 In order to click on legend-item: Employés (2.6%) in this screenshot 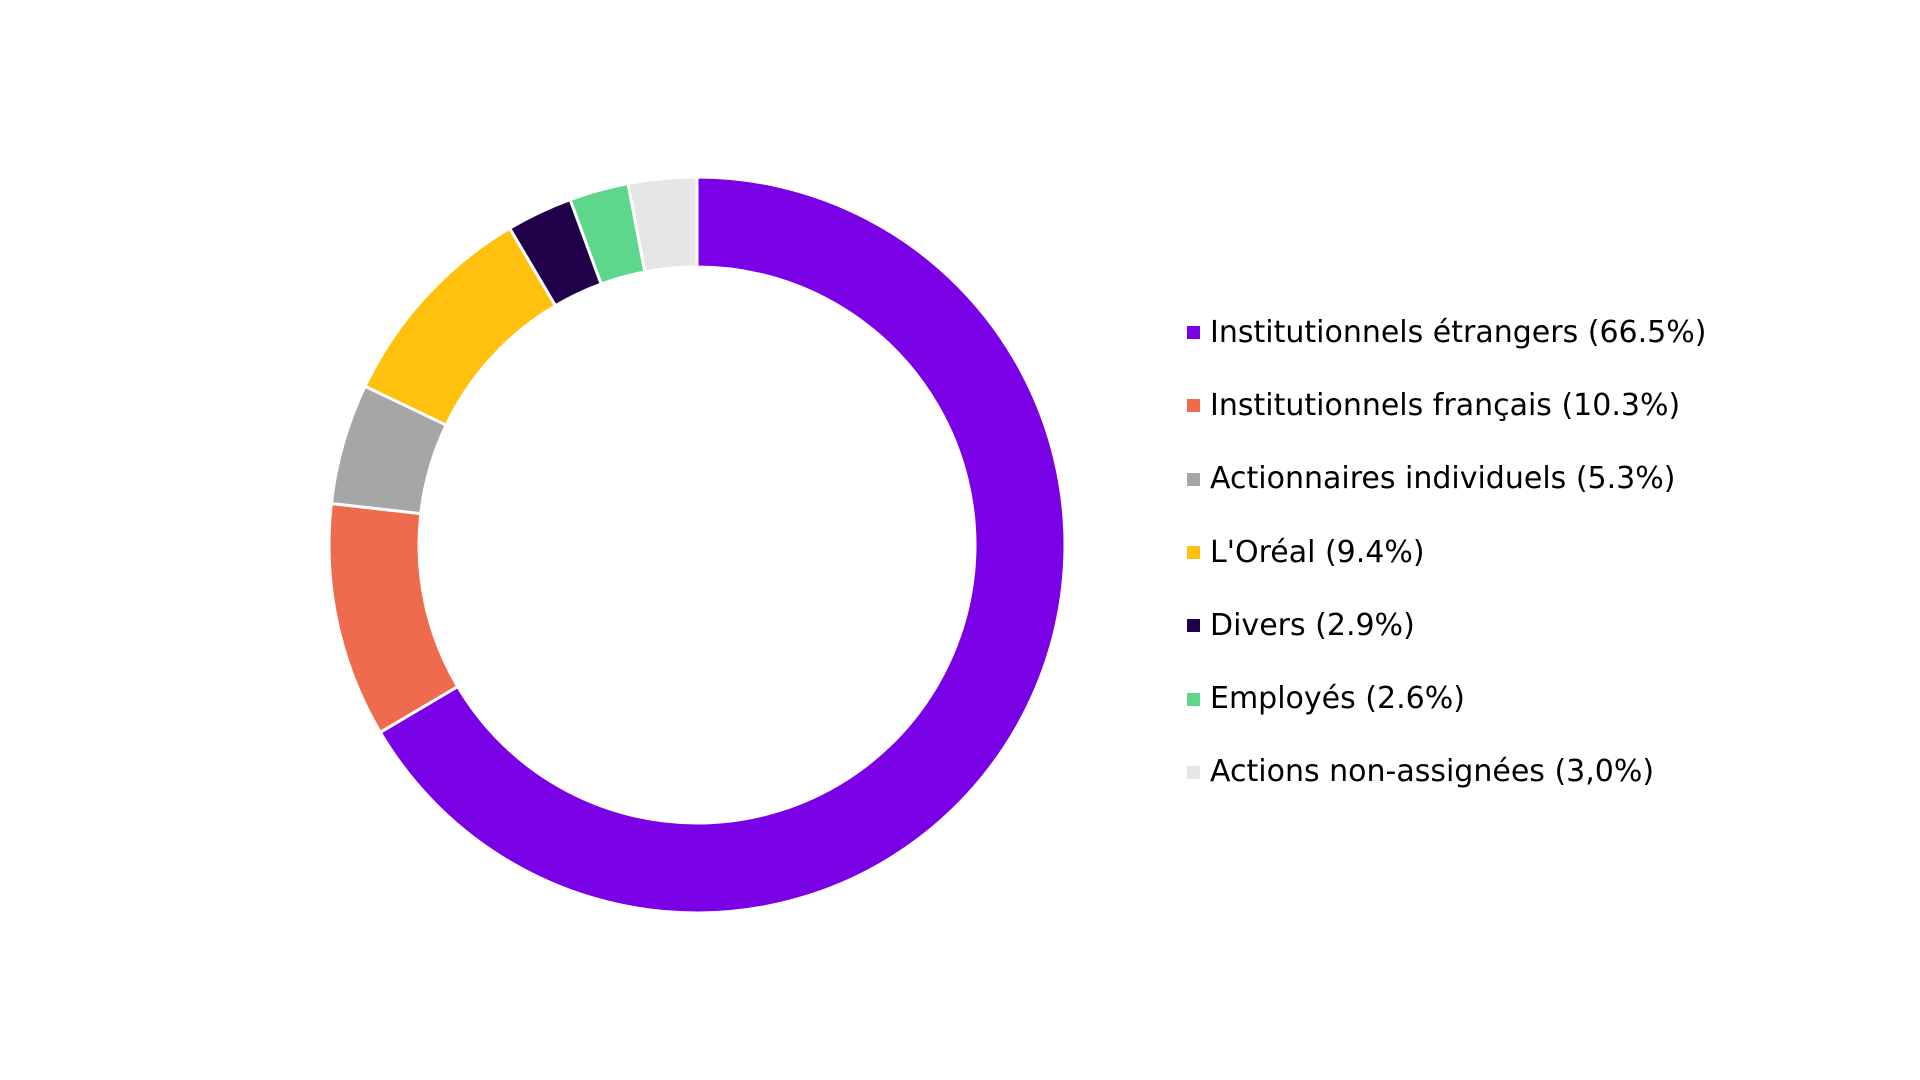, I will do `click(1446, 698)`.